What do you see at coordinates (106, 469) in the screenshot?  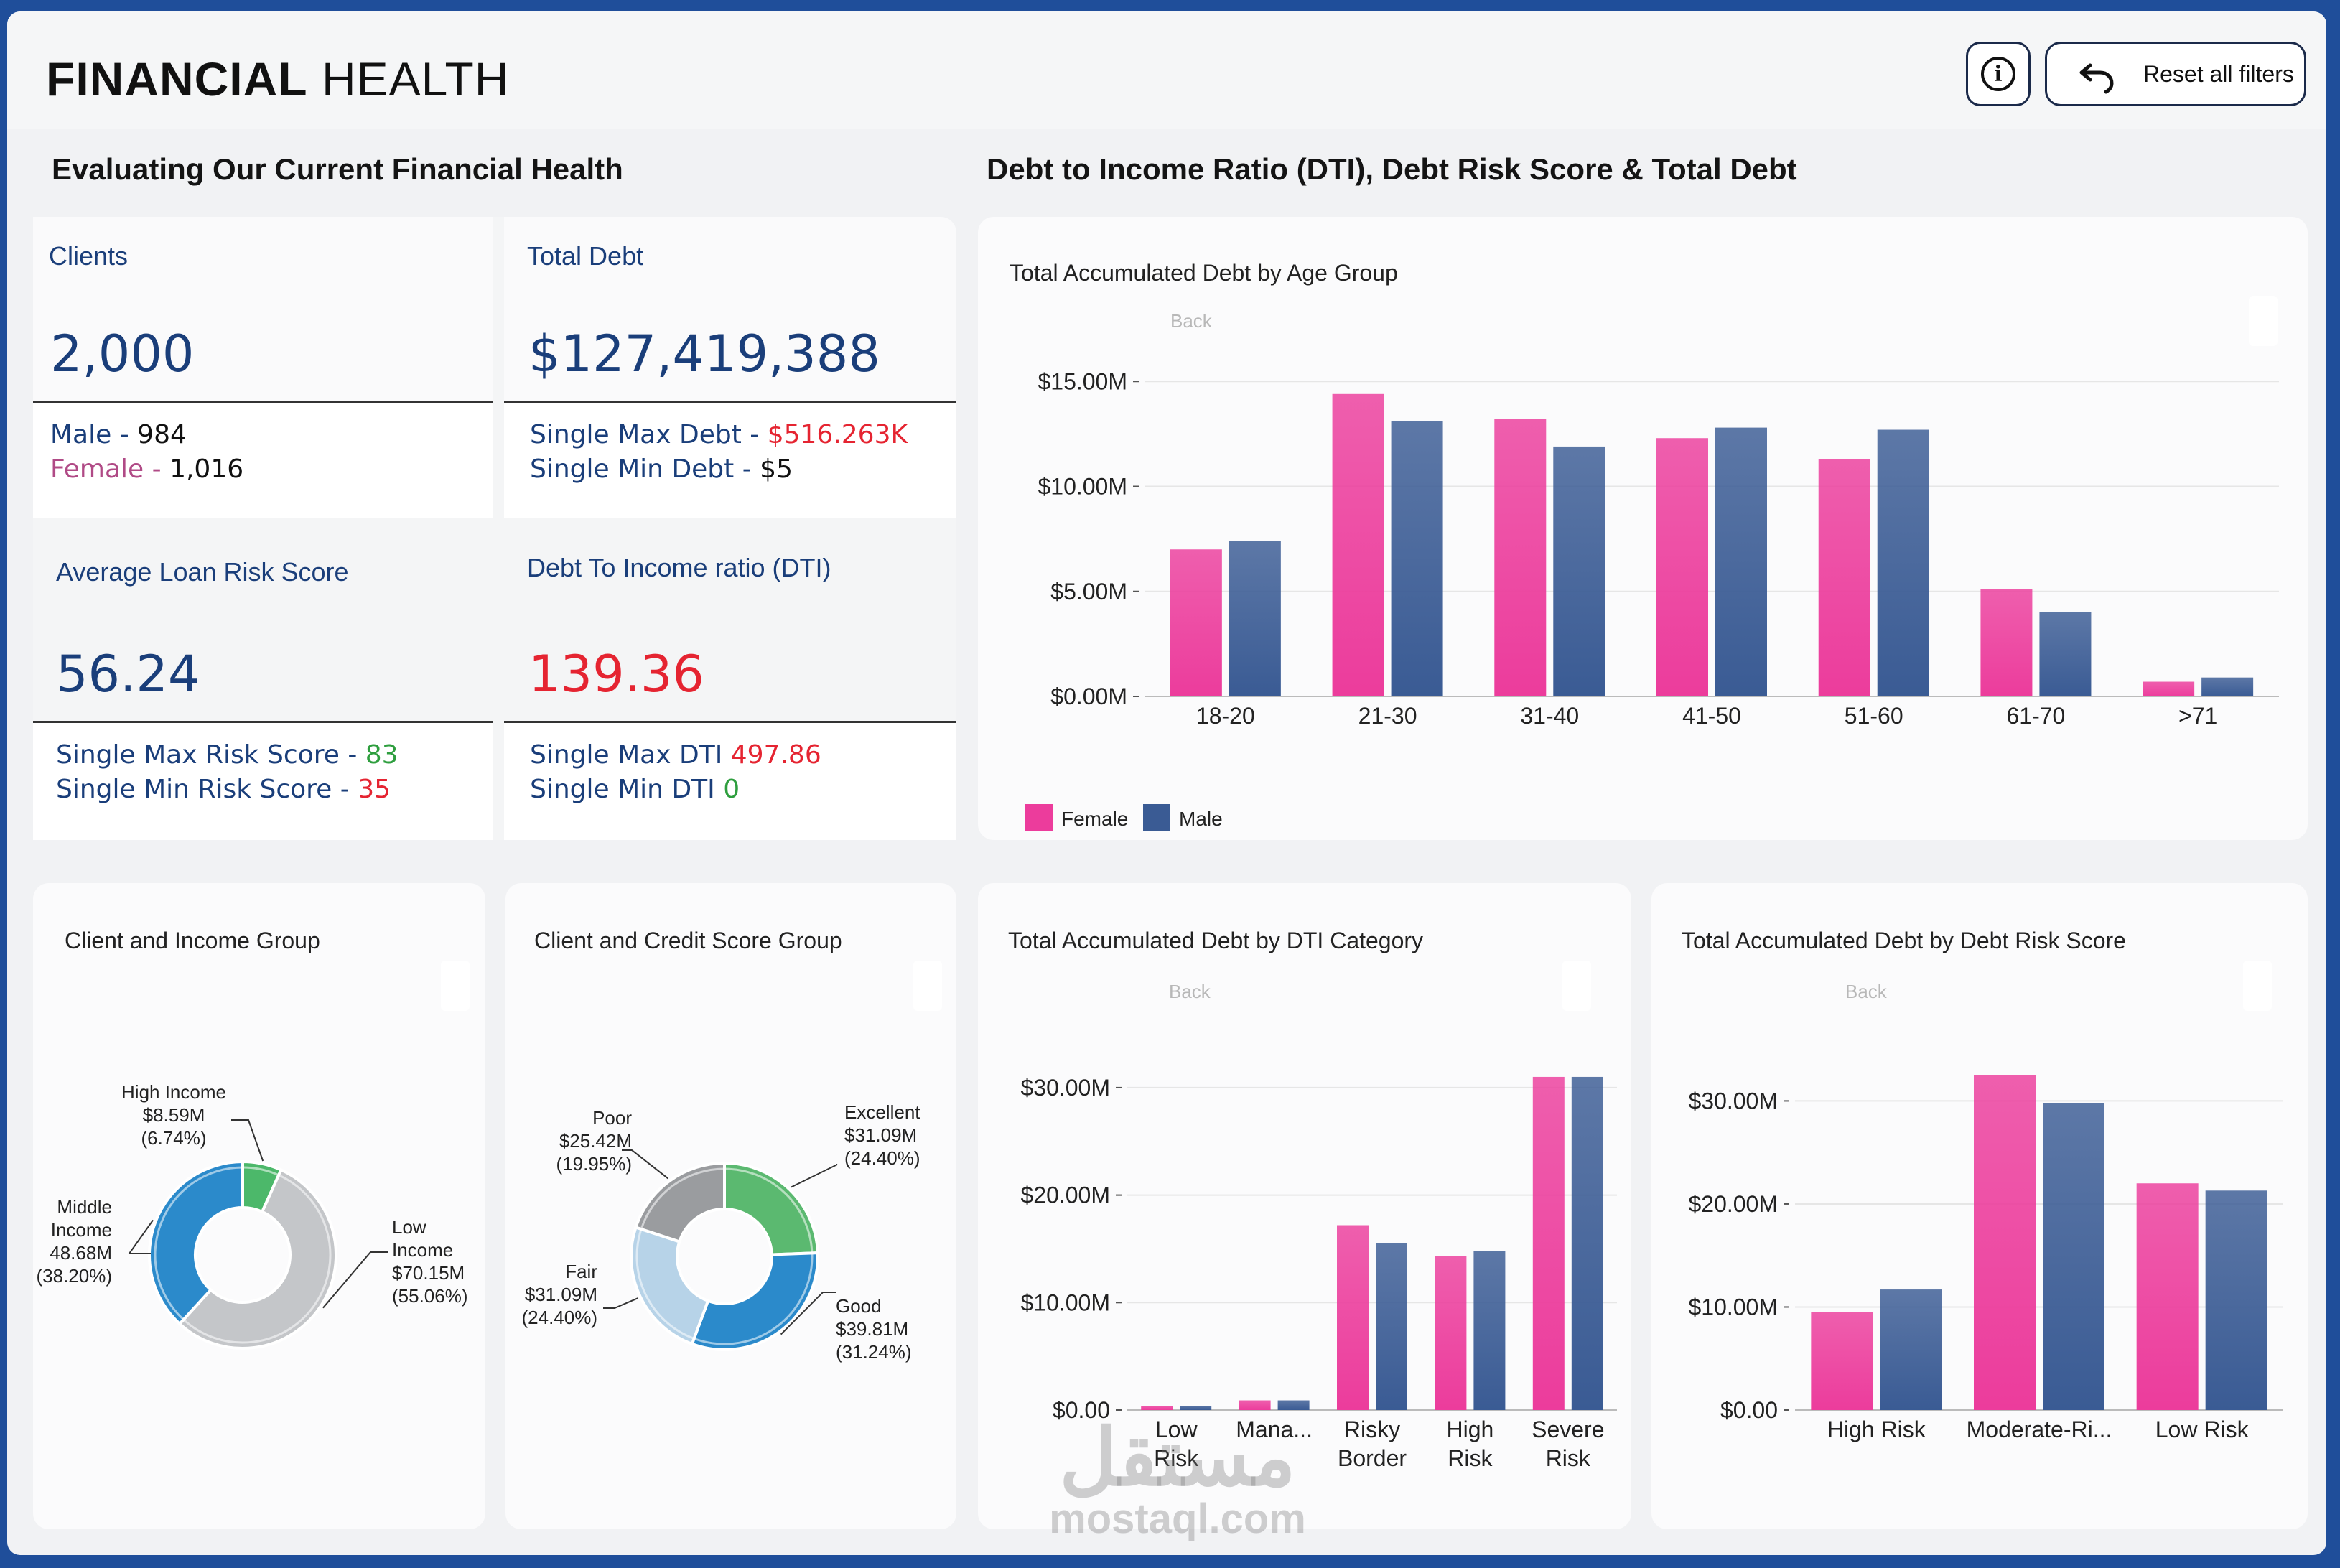 I see `female-label: Female -` at bounding box center [106, 469].